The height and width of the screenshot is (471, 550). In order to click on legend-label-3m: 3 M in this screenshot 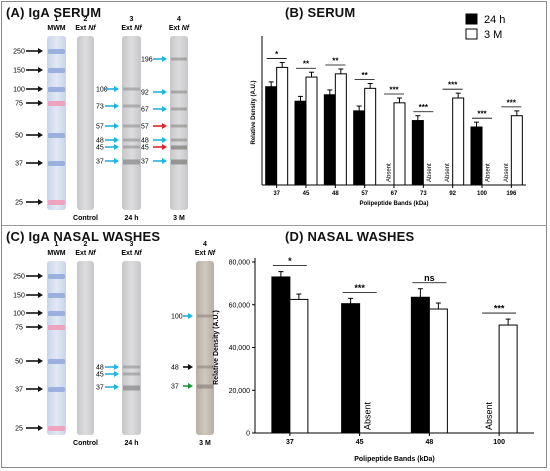, I will do `click(493, 35)`.